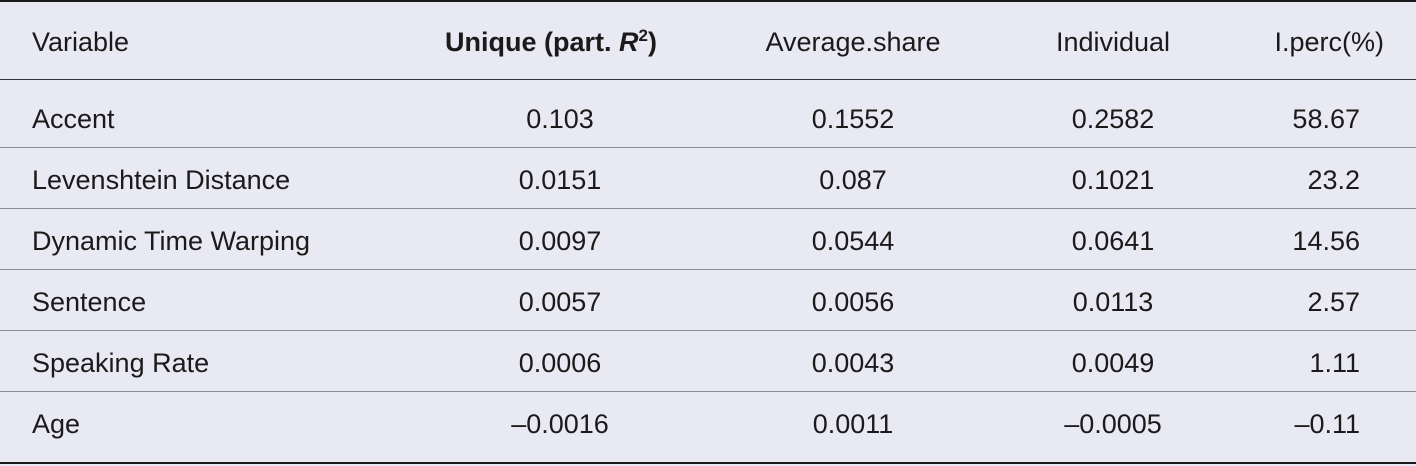 This screenshot has width=1416, height=466. Describe the element at coordinates (1333, 180) in the screenshot. I see `cell-iperc: 23.2` at that location.